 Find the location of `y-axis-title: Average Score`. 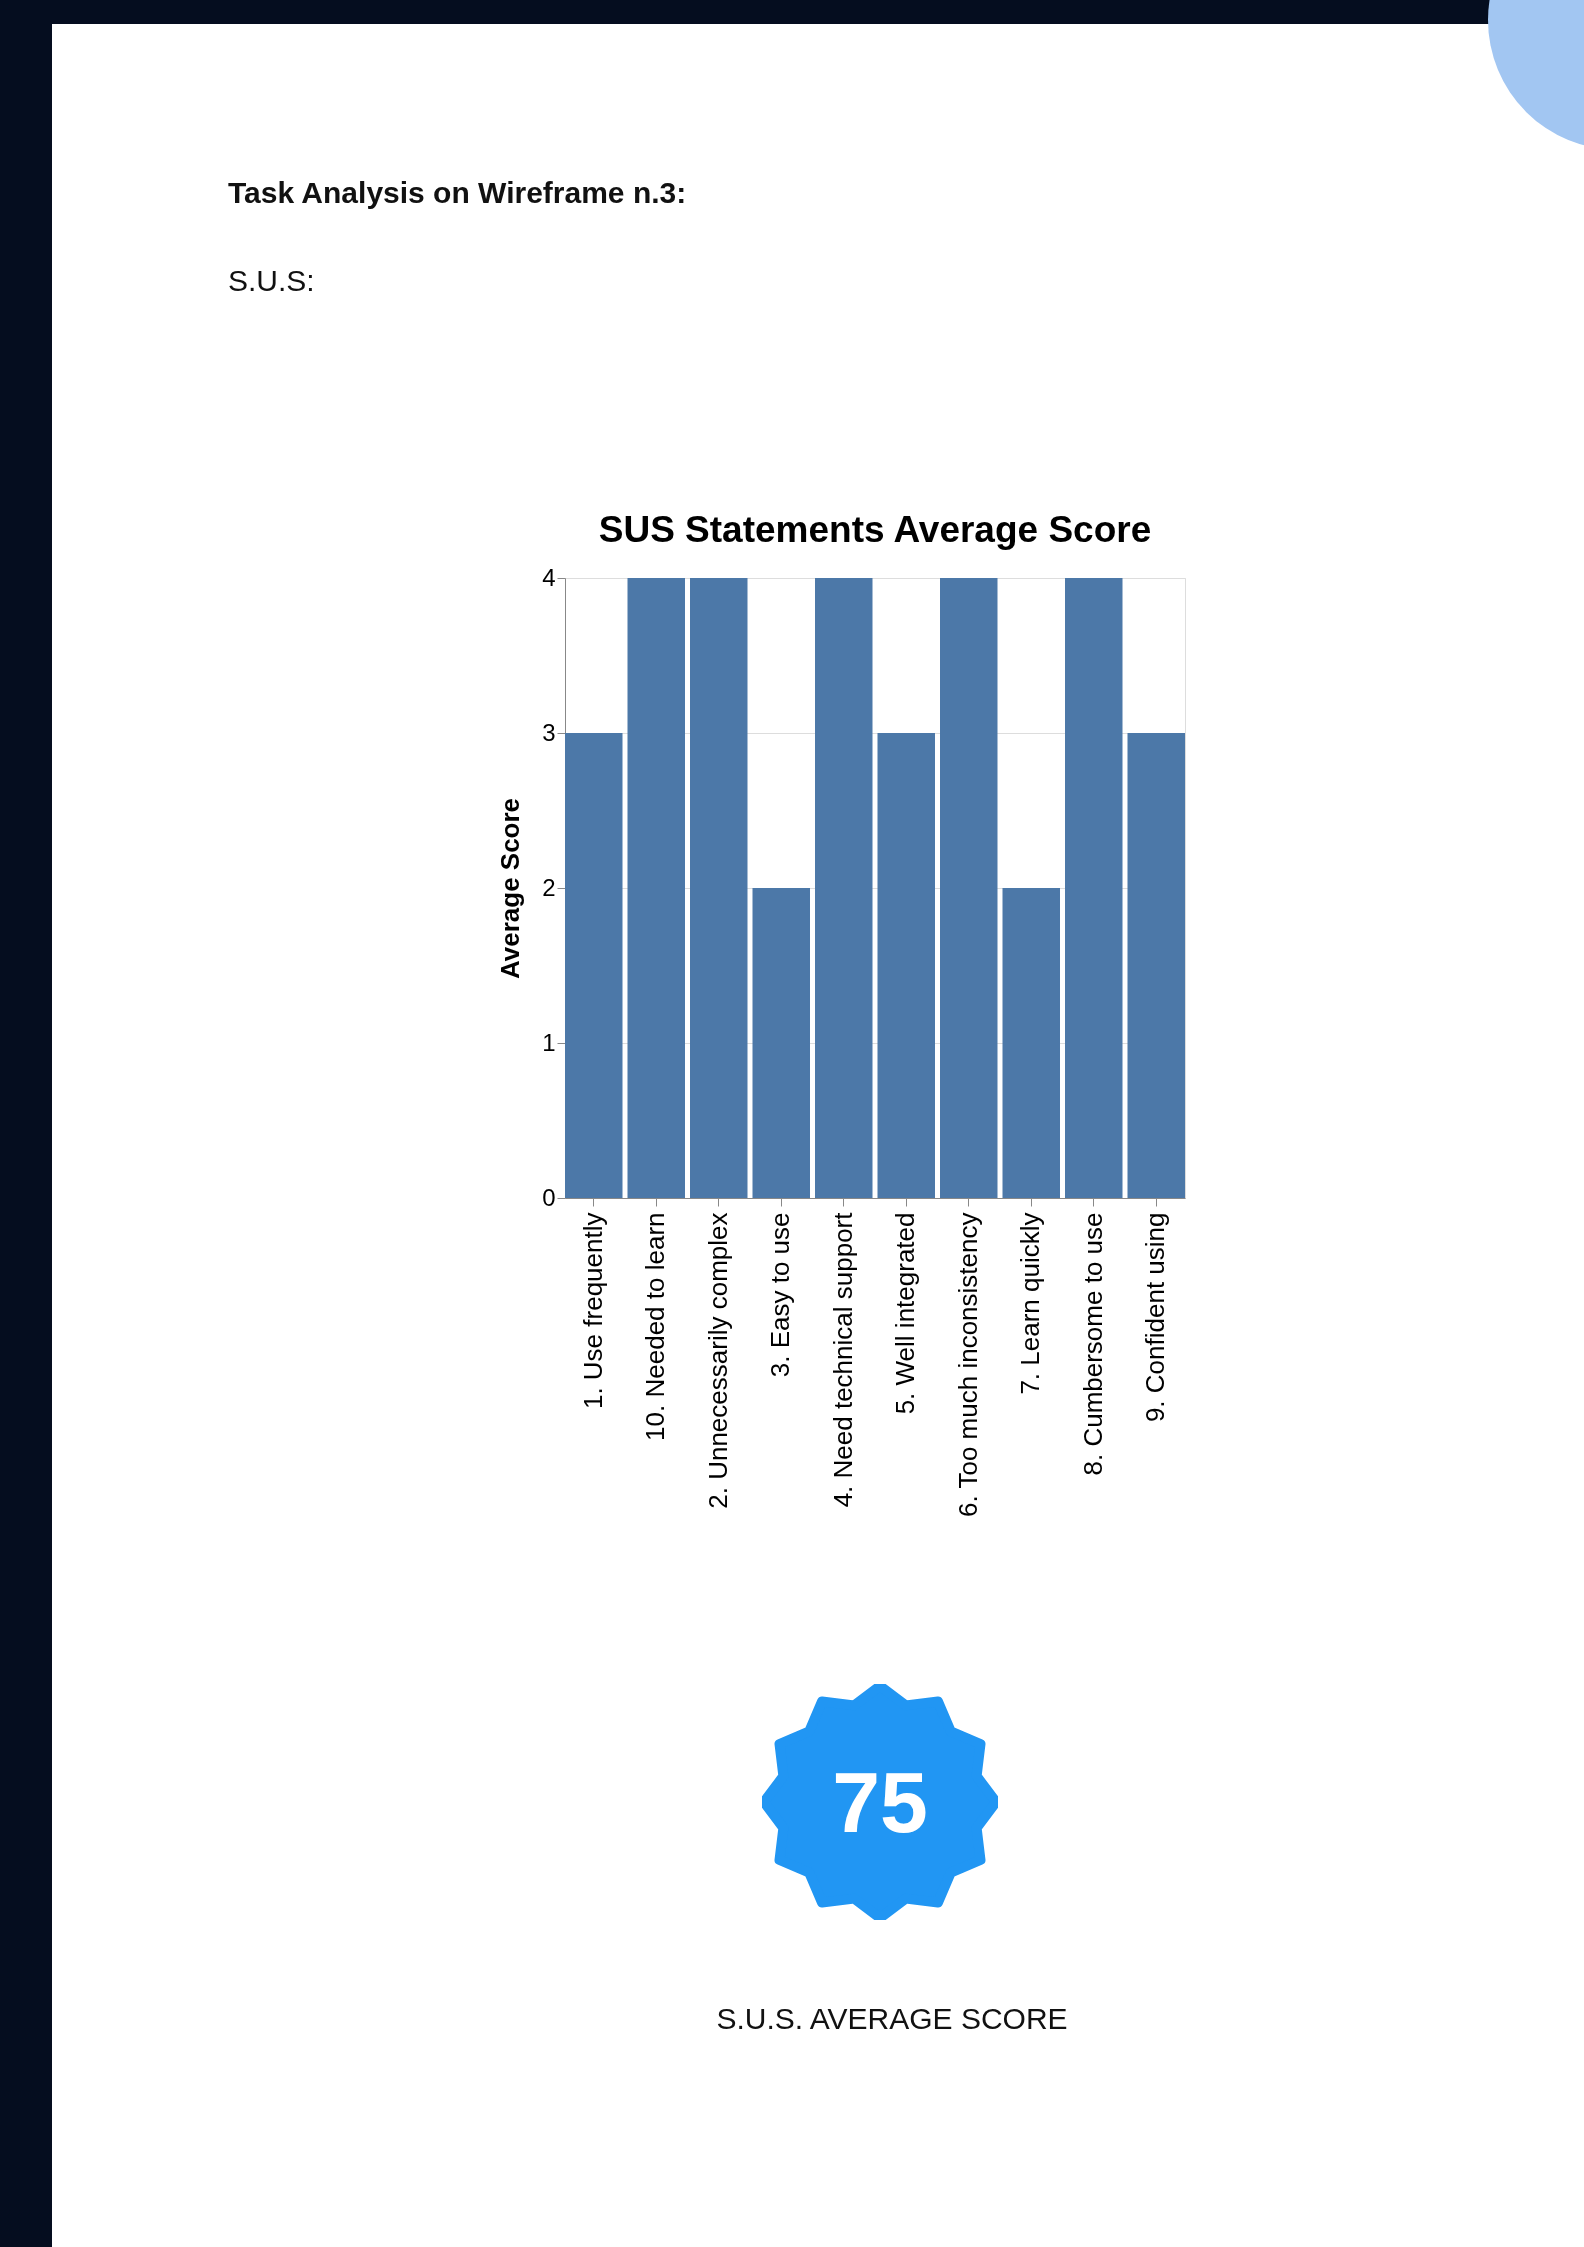

y-axis-title: Average Score is located at coordinates (510, 888).